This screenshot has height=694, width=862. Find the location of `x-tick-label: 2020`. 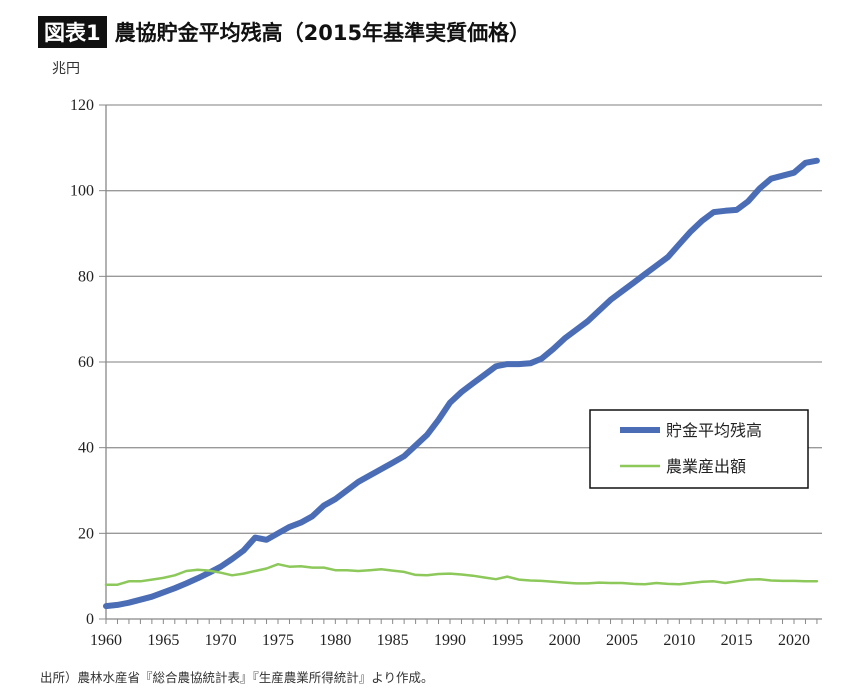

x-tick-label: 2020 is located at coordinates (794, 640).